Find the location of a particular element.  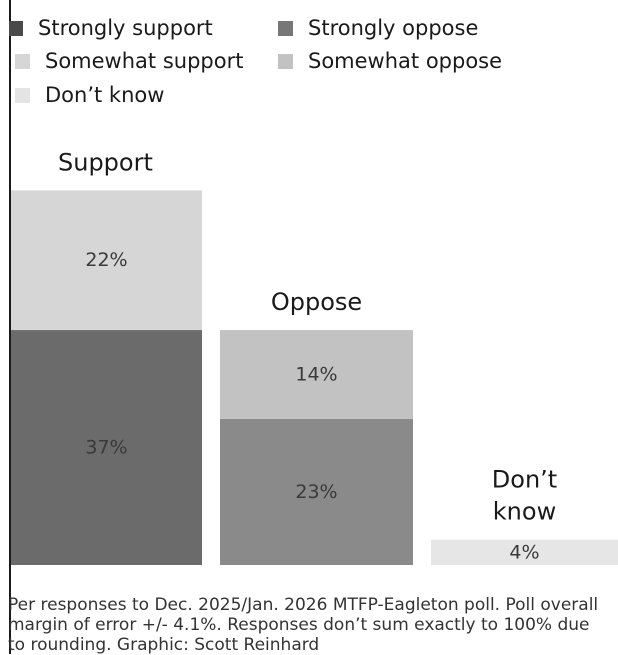

legend-item-dont-know: Don’t know is located at coordinates (89, 95).